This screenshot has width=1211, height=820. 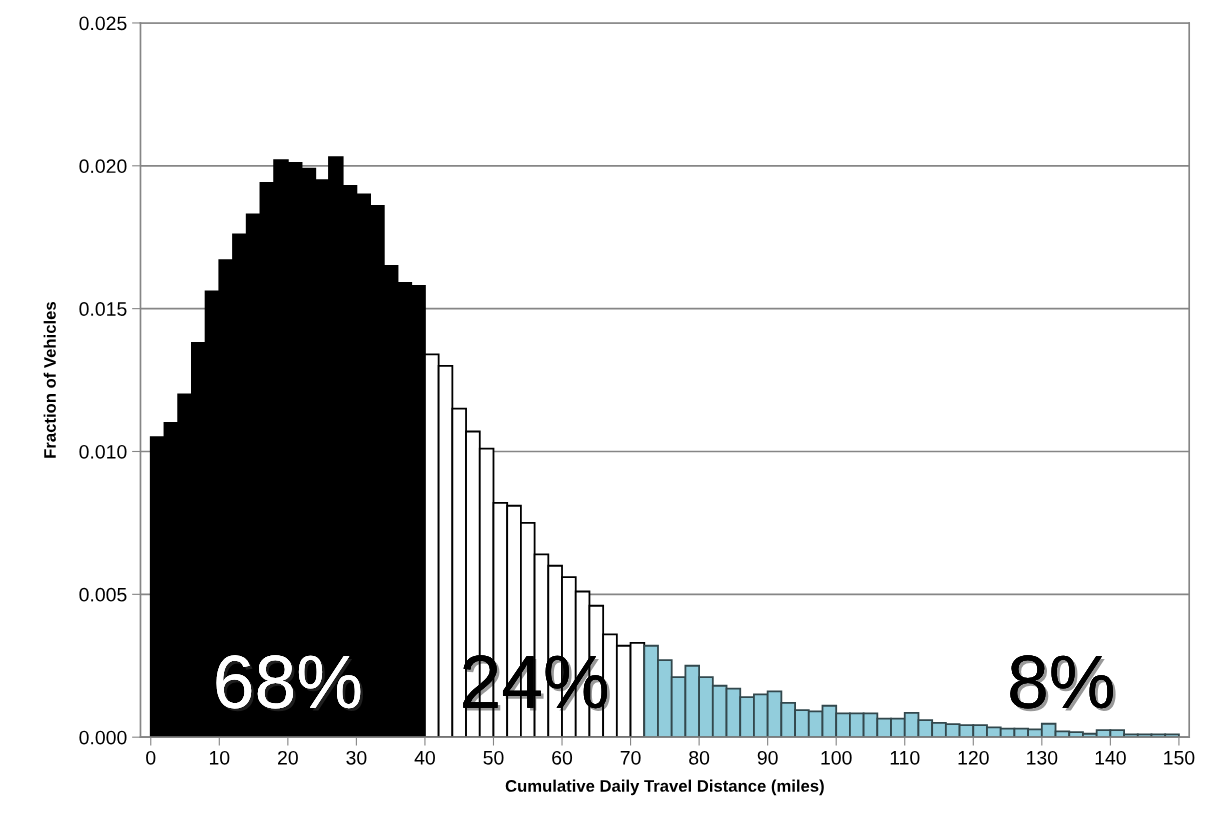 I want to click on x-tick-label: 110, so click(x=905, y=757).